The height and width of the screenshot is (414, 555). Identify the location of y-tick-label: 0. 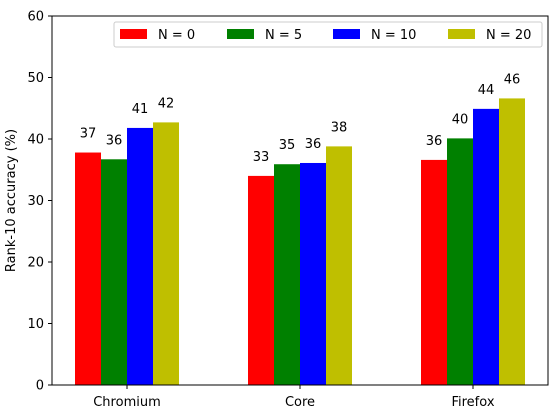
(40, 386).